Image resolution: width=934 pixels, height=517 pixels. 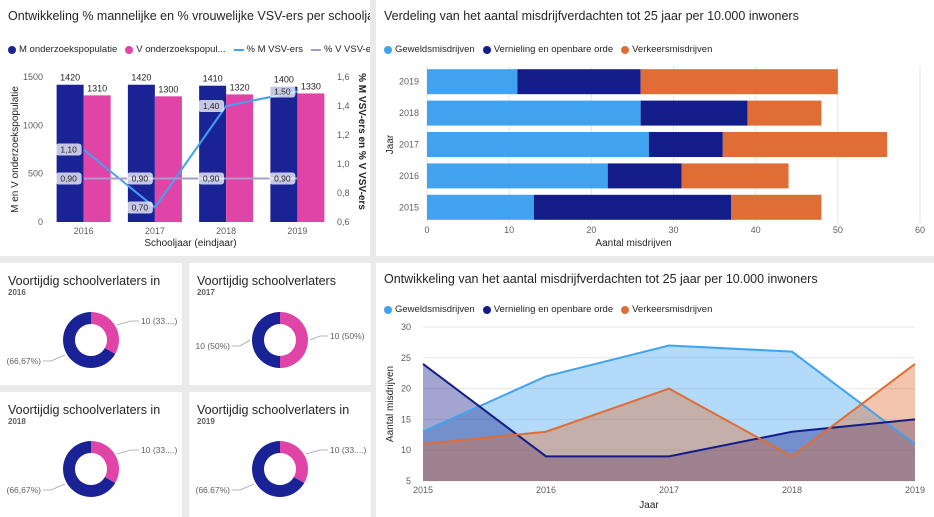 What do you see at coordinates (838, 230) in the screenshot?
I see `x-tick: 50` at bounding box center [838, 230].